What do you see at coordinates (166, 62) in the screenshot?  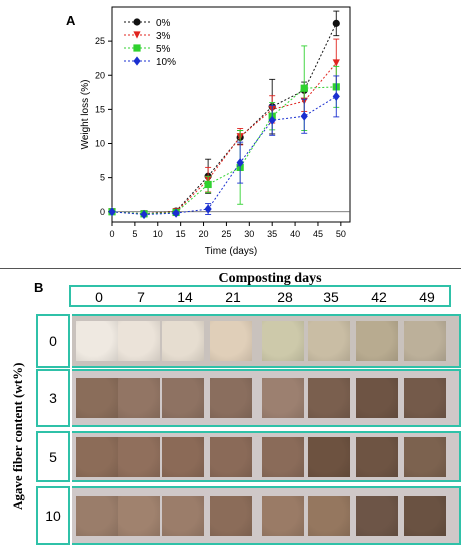 I see `legend-label: 10%` at bounding box center [166, 62].